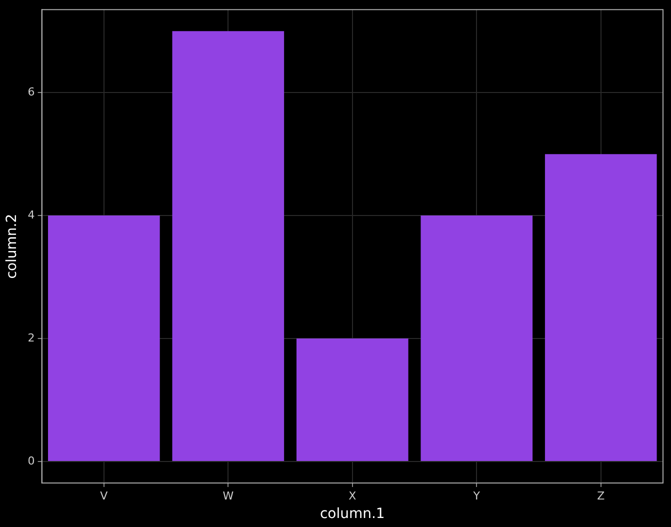 This screenshot has height=527, width=671. I want to click on x-tick-label: X, so click(352, 495).